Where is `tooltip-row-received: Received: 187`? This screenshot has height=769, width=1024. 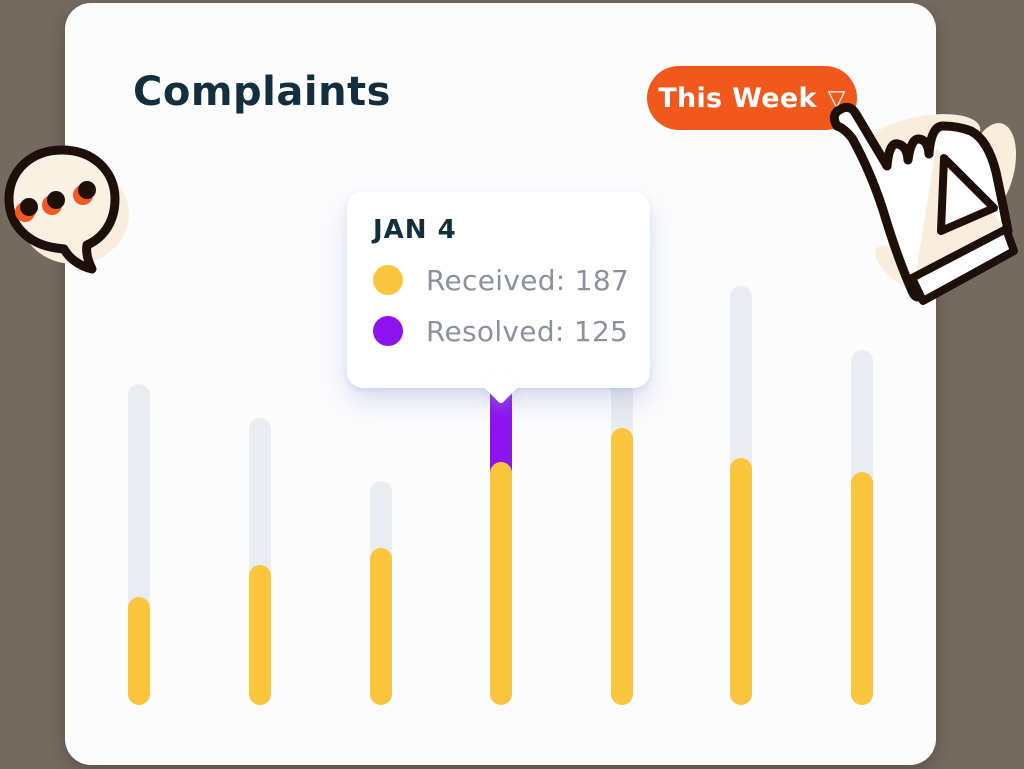 tooltip-row-received: Received: 187 is located at coordinates (501, 280).